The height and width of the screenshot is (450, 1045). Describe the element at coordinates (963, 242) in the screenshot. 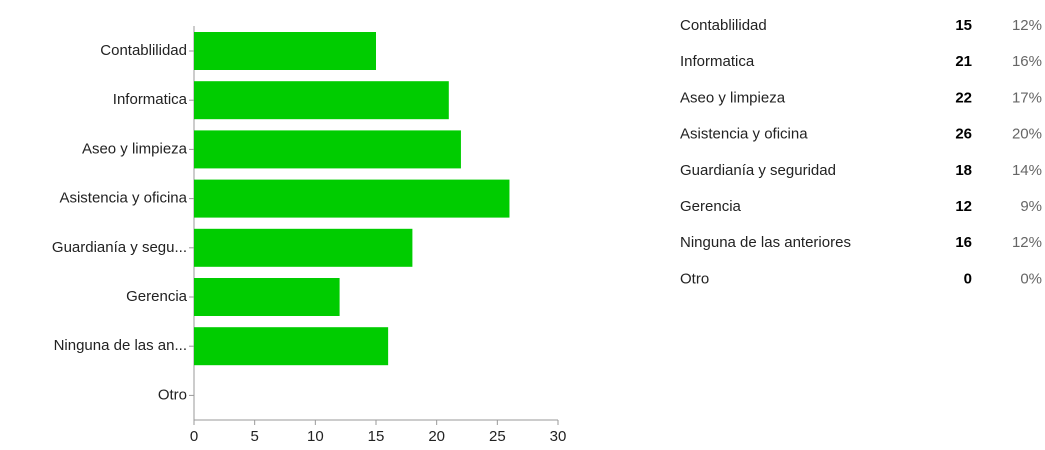

I see `row-count: 16` at that location.